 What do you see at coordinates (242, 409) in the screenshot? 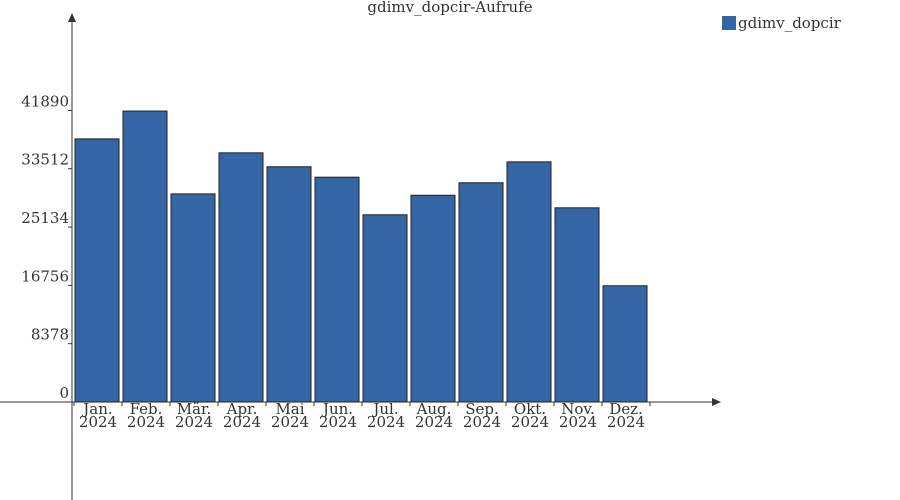
I see `x-tick-label: Apr.` at bounding box center [242, 409].